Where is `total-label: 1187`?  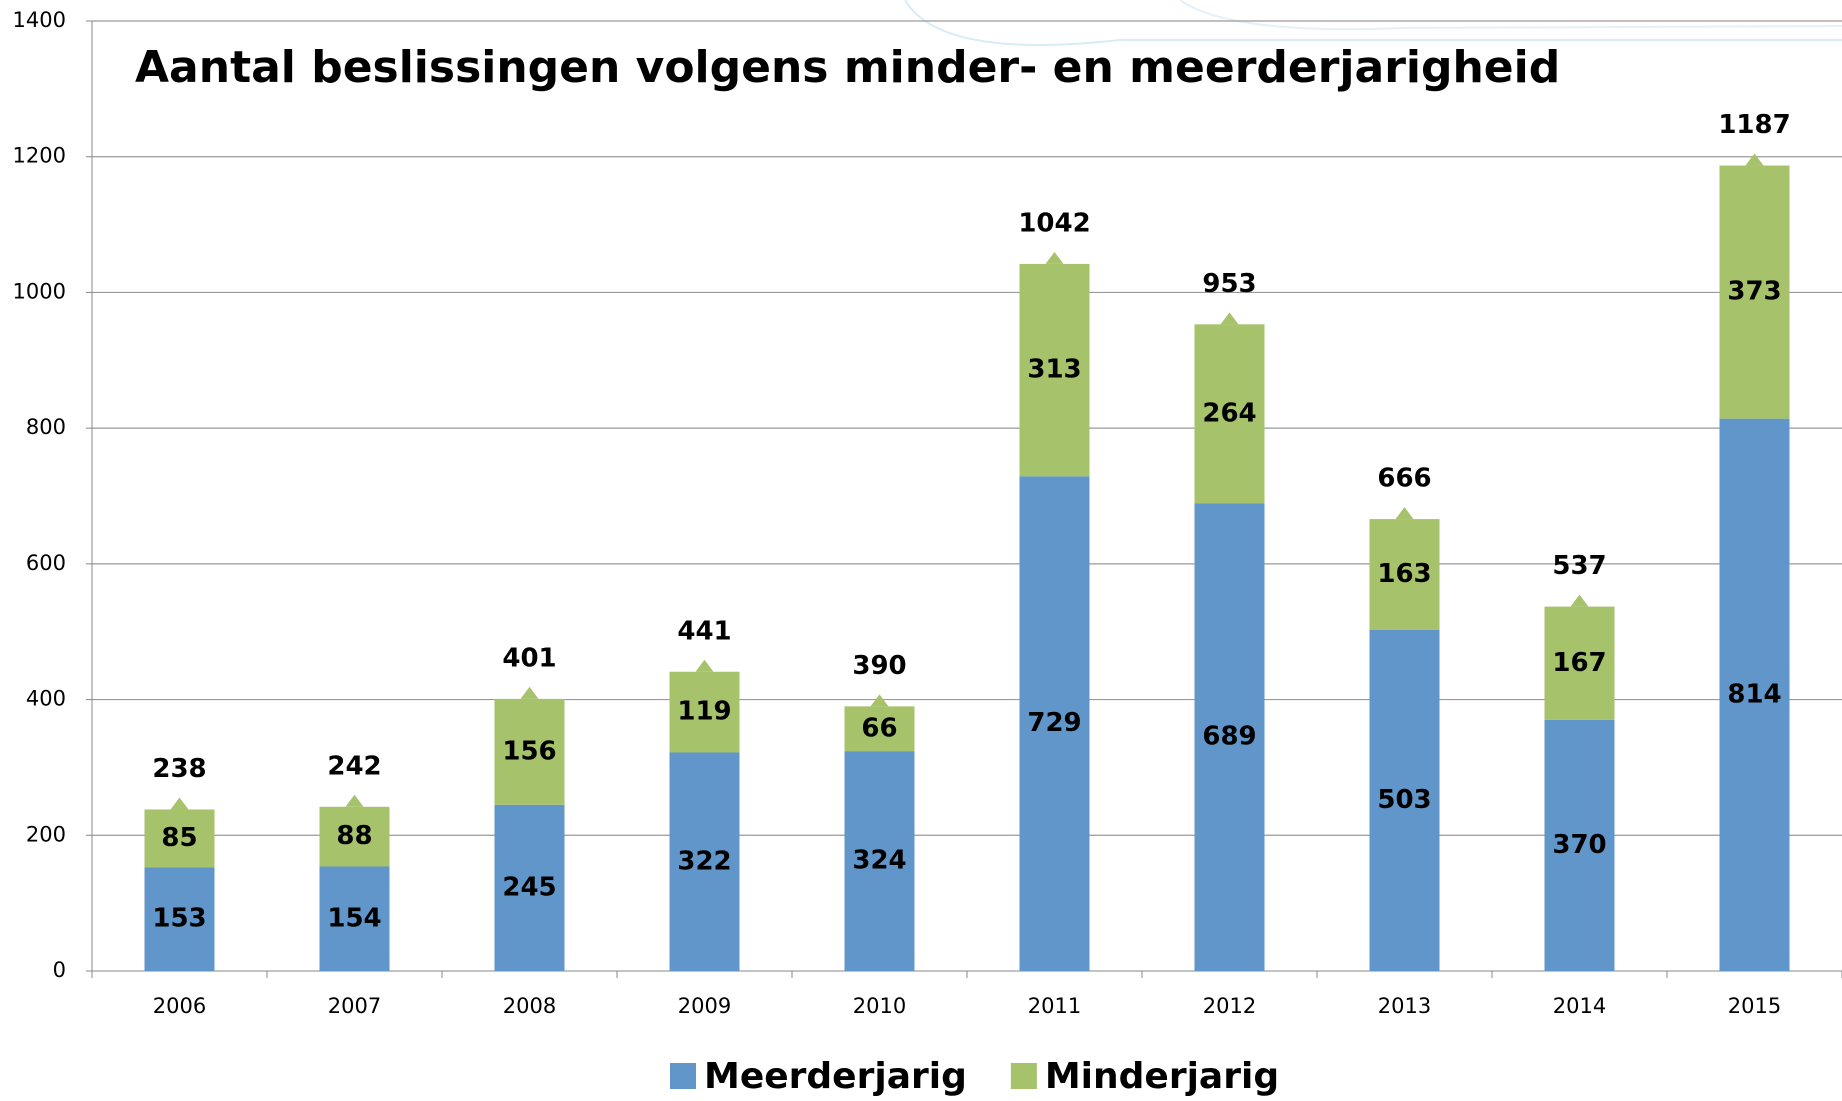
total-label: 1187 is located at coordinates (1754, 125).